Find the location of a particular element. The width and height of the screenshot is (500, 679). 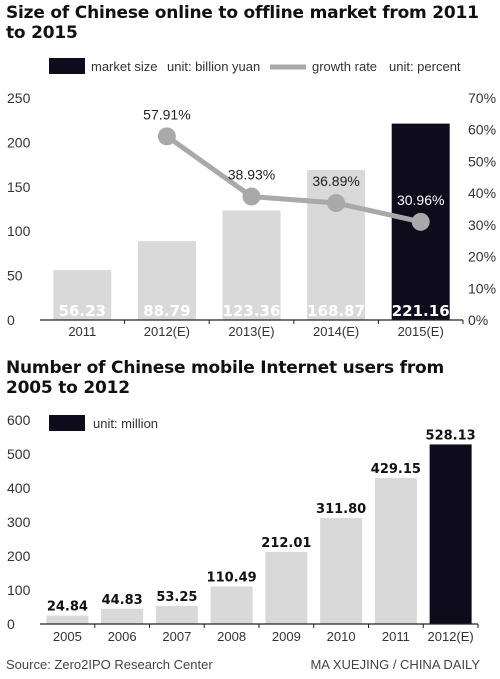

legend-growth-label: growth rate is located at coordinates (344, 66).